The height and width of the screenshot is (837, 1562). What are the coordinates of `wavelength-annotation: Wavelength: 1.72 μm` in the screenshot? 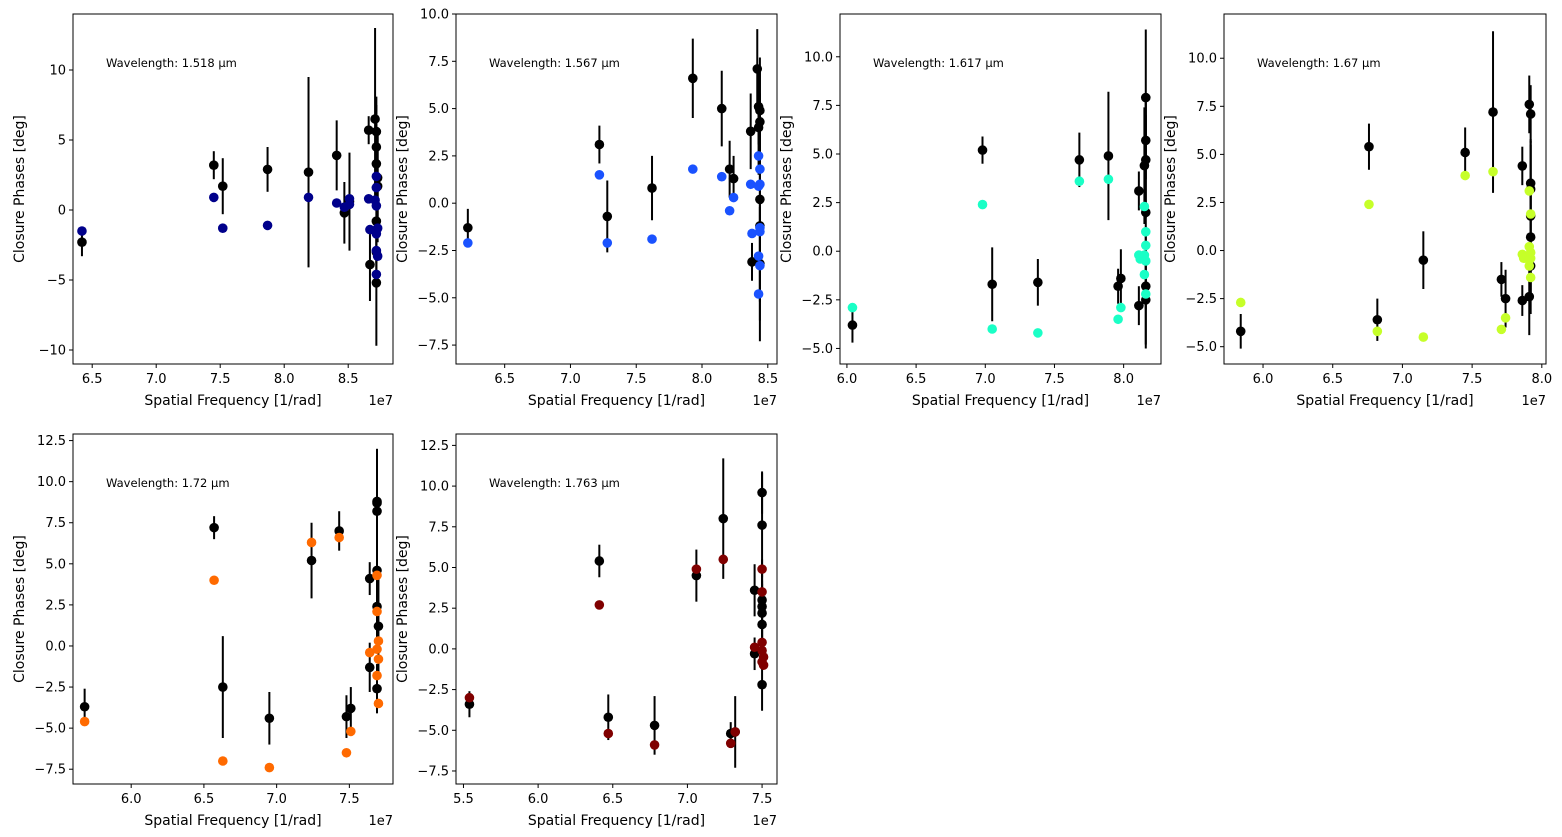 It's located at (168, 483).